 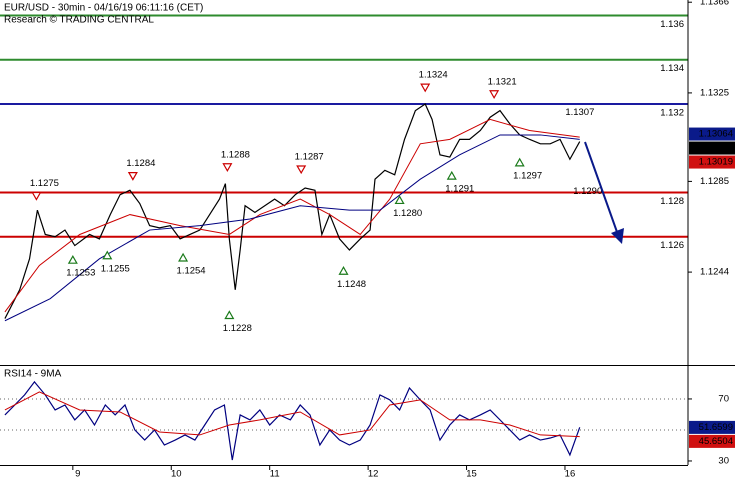 What do you see at coordinates (407, 213) in the screenshot?
I see `annotation-label: 1.1280` at bounding box center [407, 213].